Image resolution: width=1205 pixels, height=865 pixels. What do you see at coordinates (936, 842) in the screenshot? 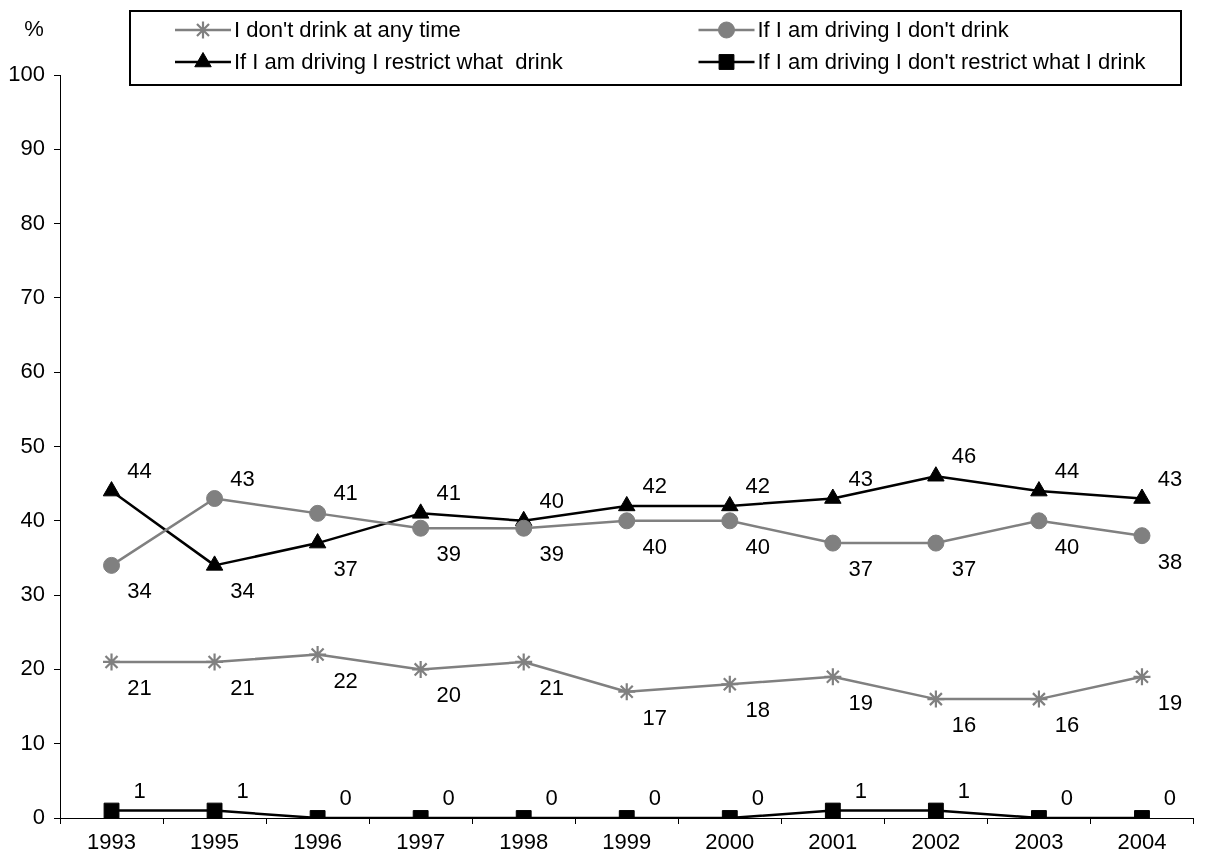
I see `x-tick-label: 2002` at bounding box center [936, 842].